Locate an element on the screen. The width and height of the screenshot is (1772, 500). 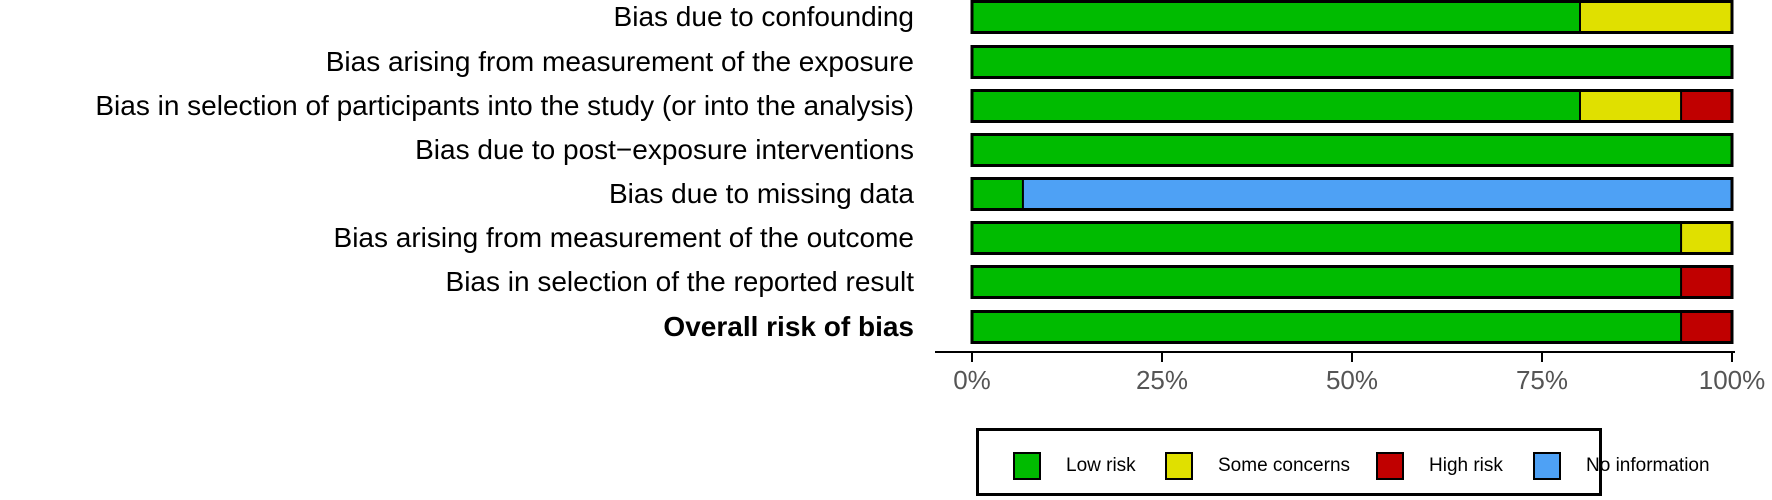
legend-item-high-risk: High risk is located at coordinates (1439, 466).